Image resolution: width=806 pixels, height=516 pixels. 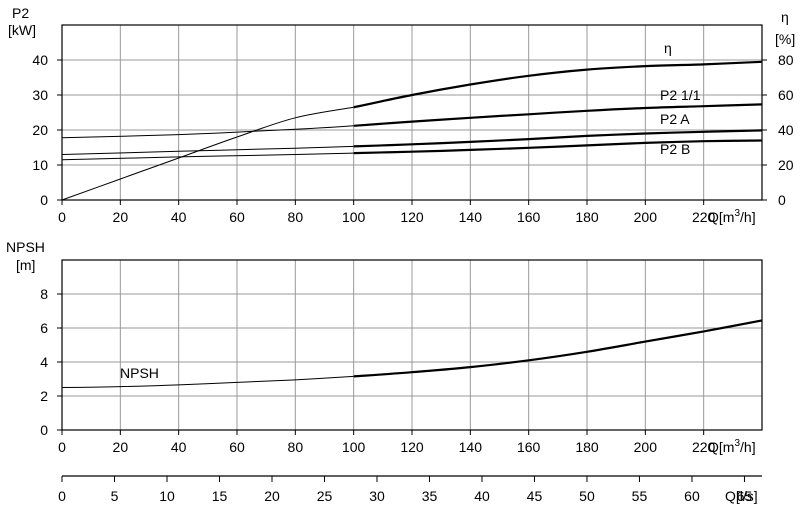 What do you see at coordinates (179, 447) in the screenshot?
I see `npsh-x-tick-label: 40` at bounding box center [179, 447].